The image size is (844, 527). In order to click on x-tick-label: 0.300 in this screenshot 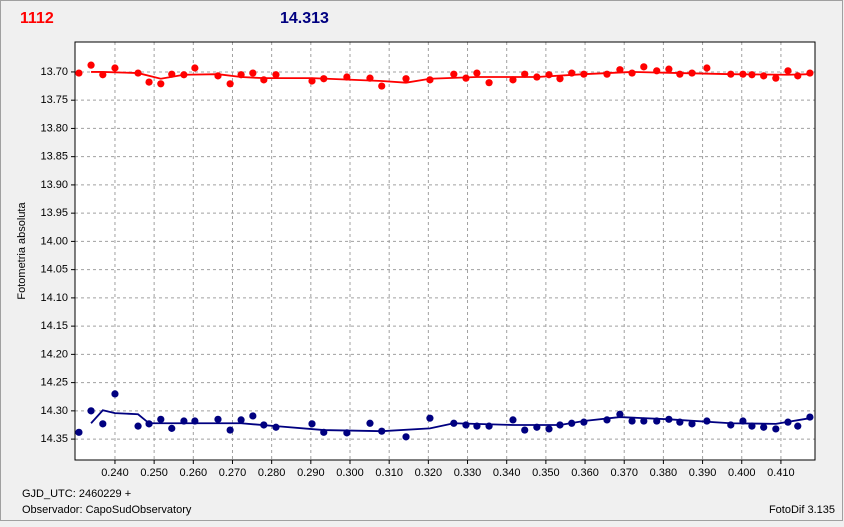, I will do `click(350, 473)`.